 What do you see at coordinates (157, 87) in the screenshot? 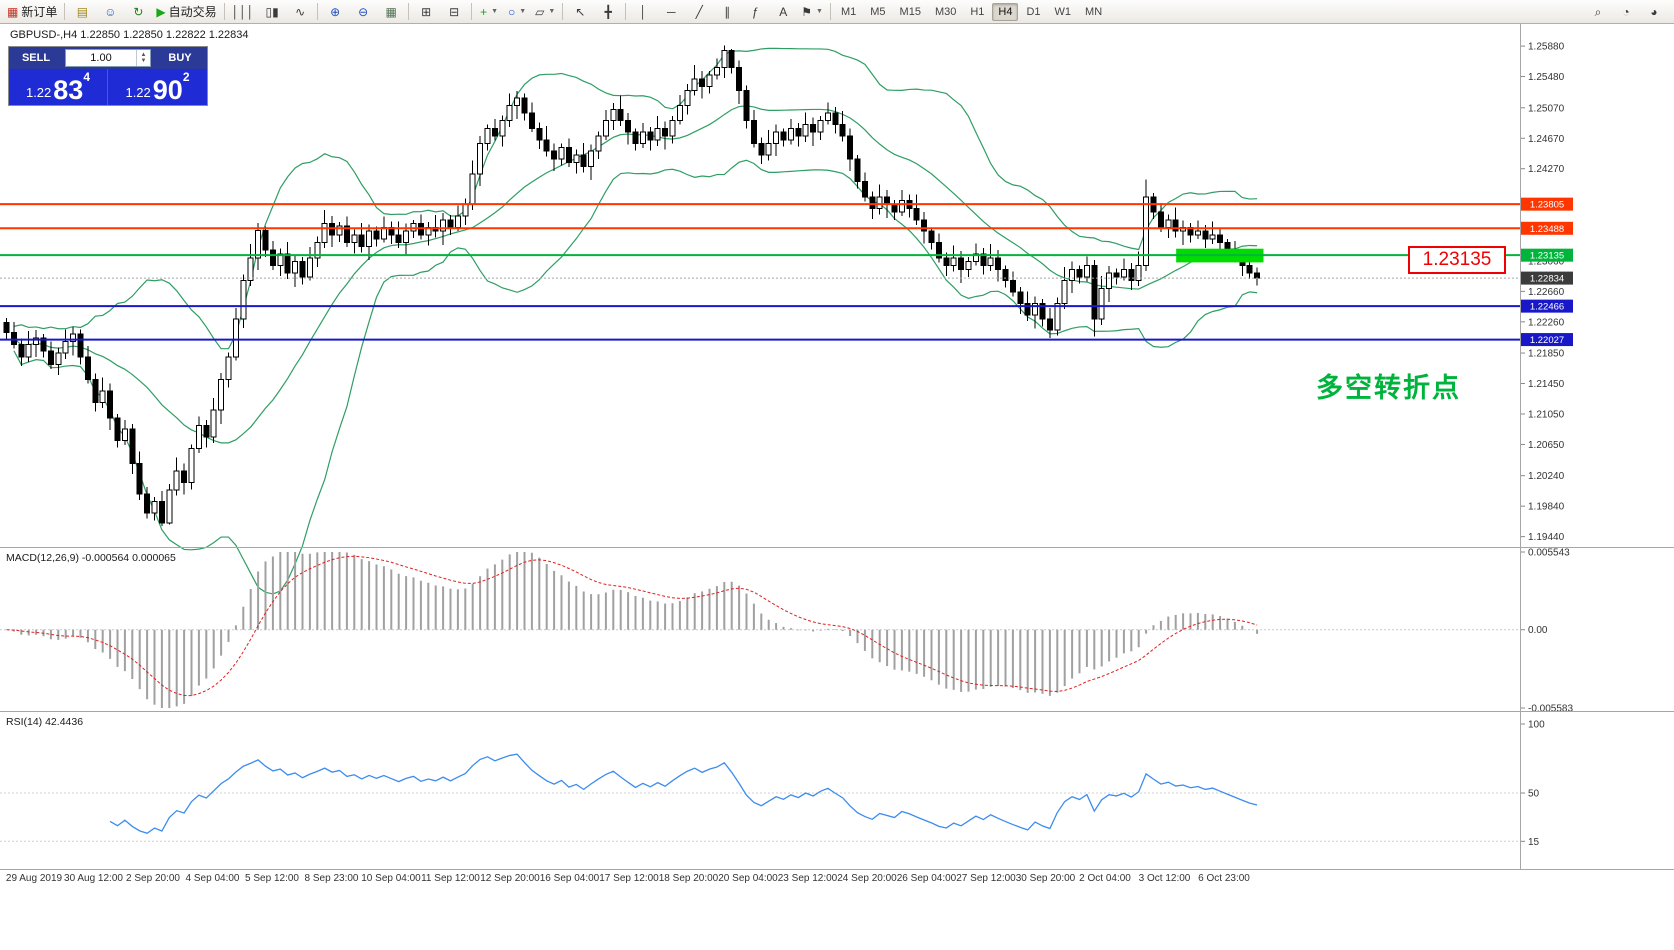
I see `buy-price-display: 1.22 90 2` at bounding box center [157, 87].